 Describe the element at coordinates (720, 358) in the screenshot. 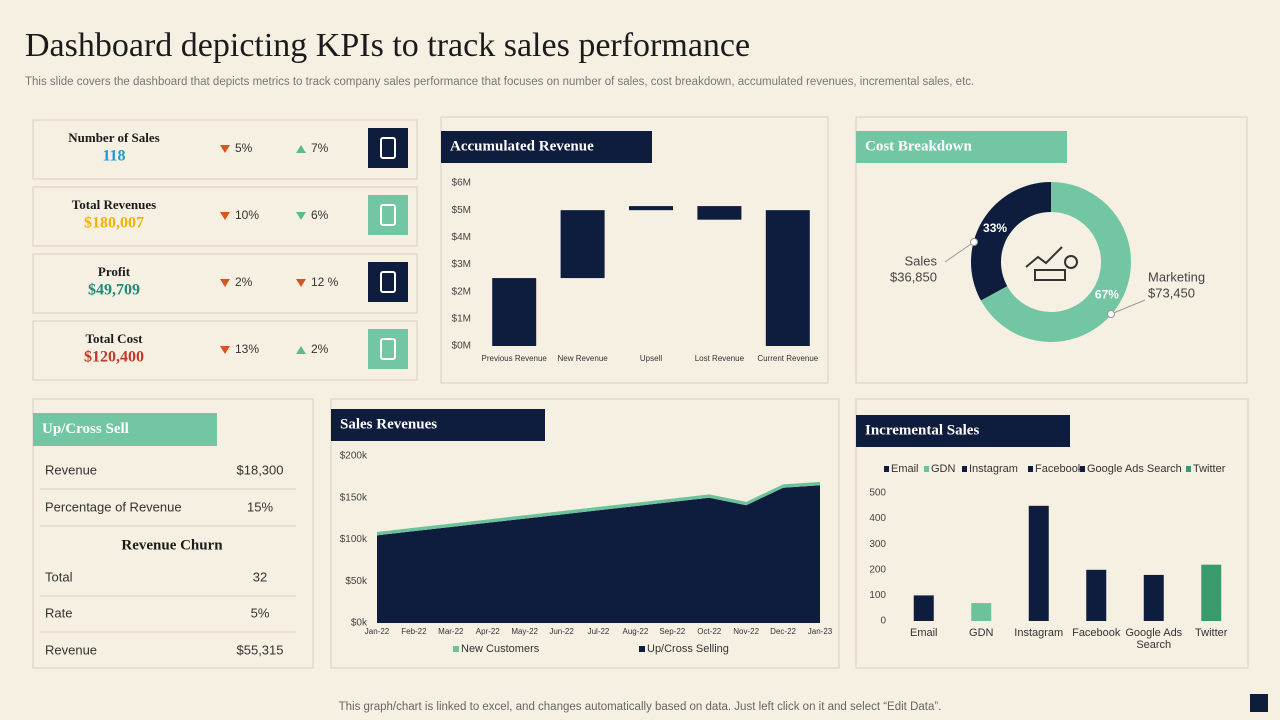

I see `x-tick-label: Lost Revenue` at that location.